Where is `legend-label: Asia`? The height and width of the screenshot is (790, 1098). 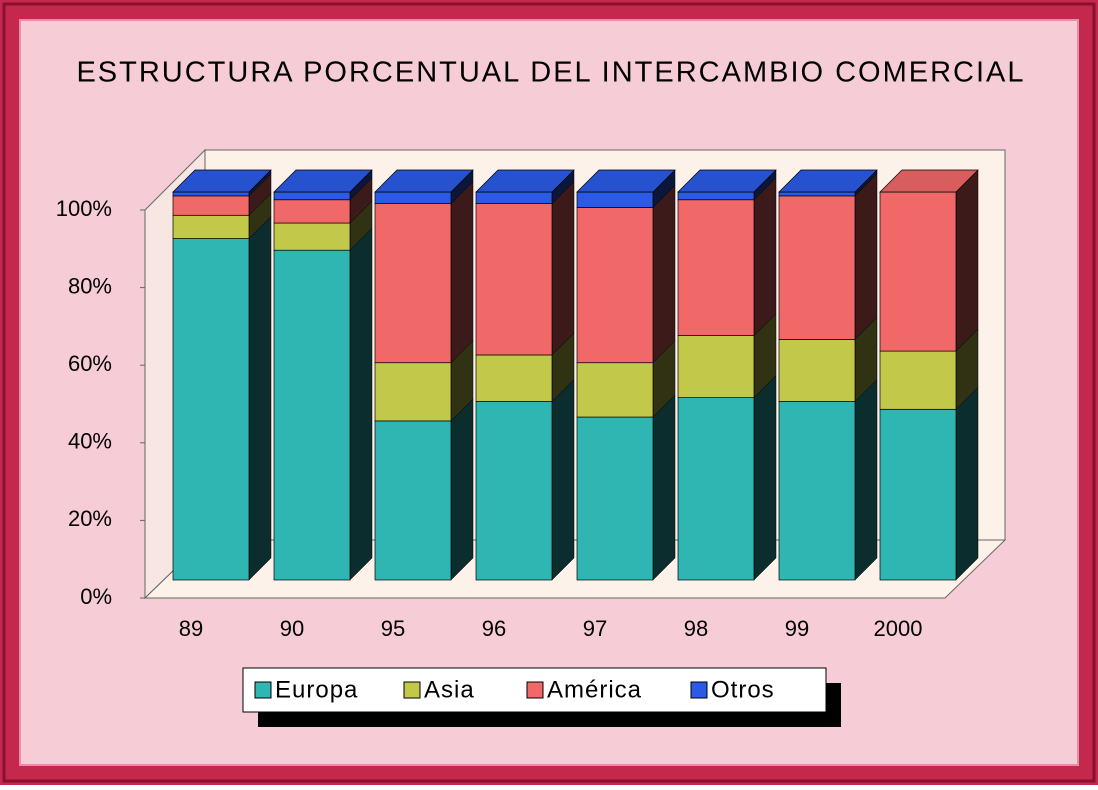
legend-label: Asia is located at coordinates (449, 689).